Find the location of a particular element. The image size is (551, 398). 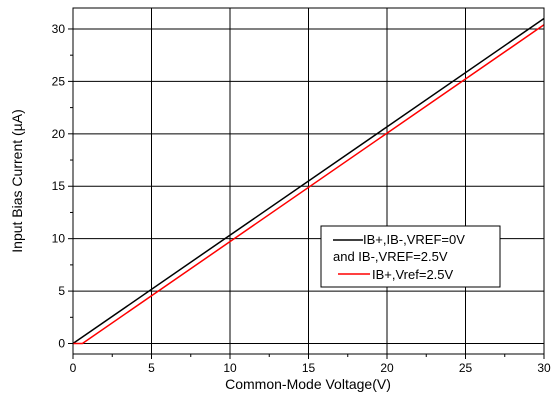

x-tick-label: 5 is located at coordinates (151, 368).